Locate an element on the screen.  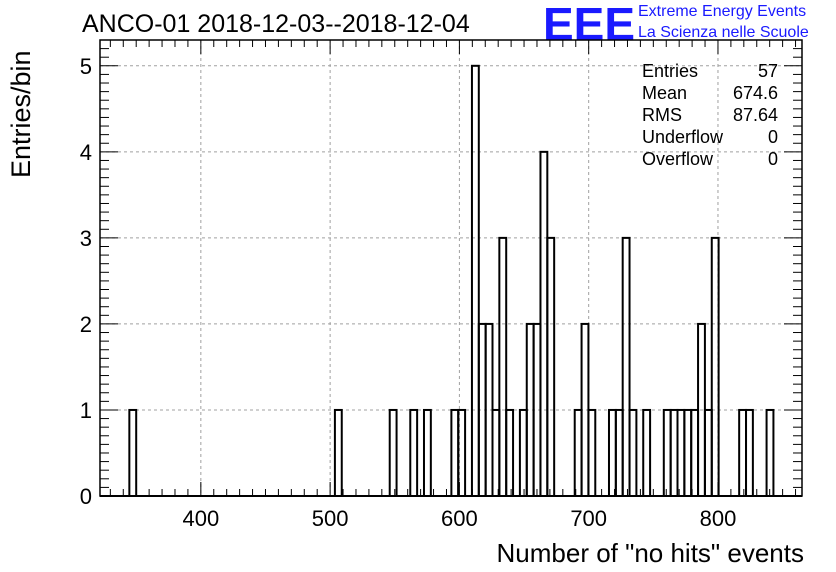
stats-value: 87.64 is located at coordinates (755, 115).